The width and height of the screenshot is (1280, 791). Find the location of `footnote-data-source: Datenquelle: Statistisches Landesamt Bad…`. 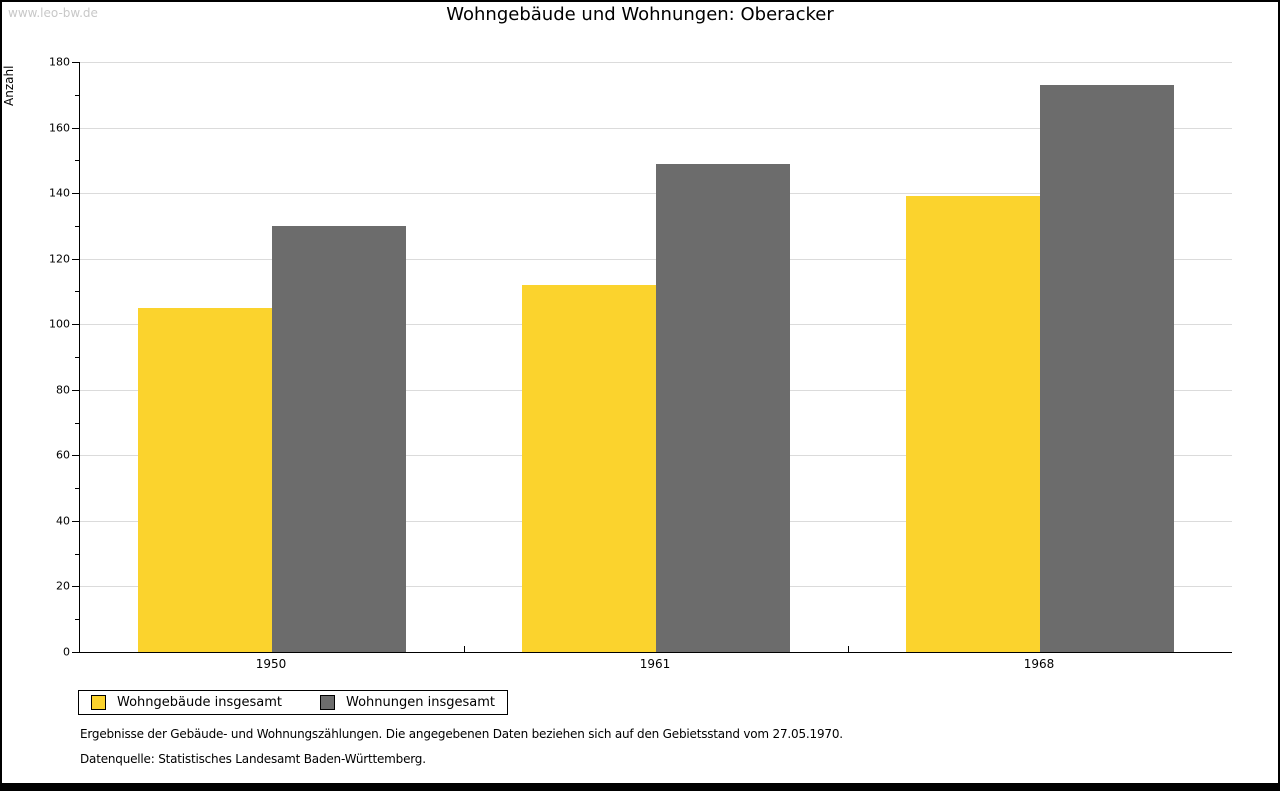

footnote-data-source: Datenquelle: Statistisches Landesamt Bad… is located at coordinates (253, 759).